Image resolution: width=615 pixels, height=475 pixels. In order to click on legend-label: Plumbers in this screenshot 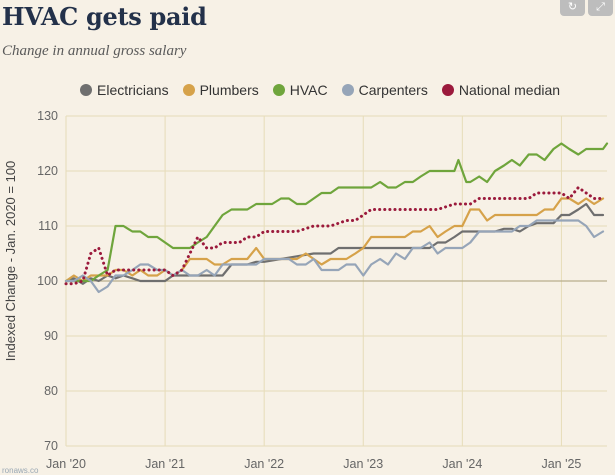, I will do `click(229, 90)`.